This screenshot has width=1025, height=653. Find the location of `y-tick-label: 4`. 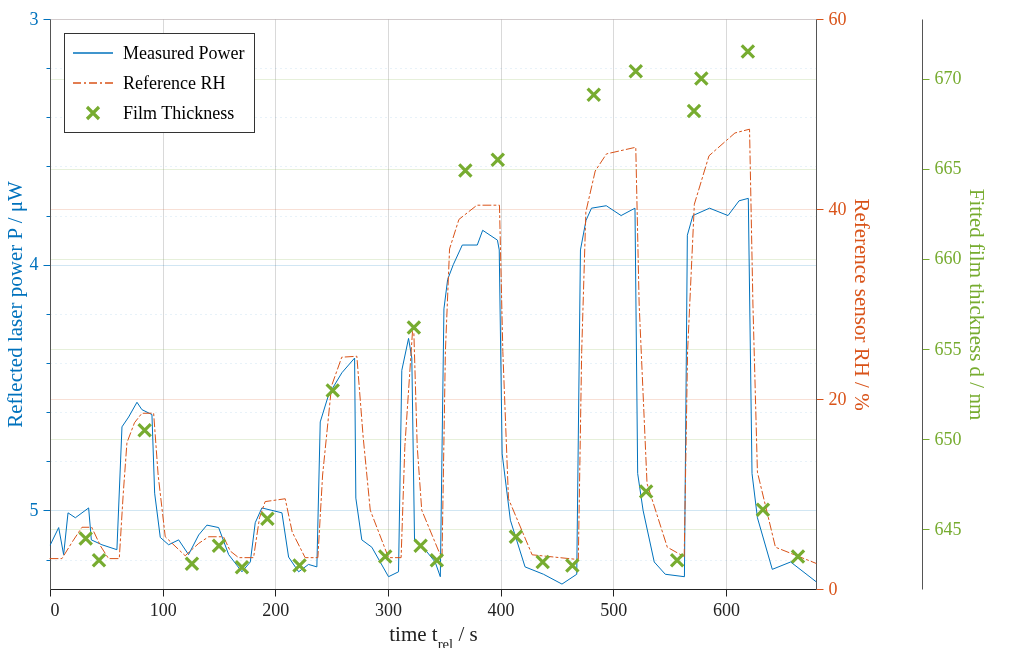

y-tick-label: 4 is located at coordinates (34, 264).